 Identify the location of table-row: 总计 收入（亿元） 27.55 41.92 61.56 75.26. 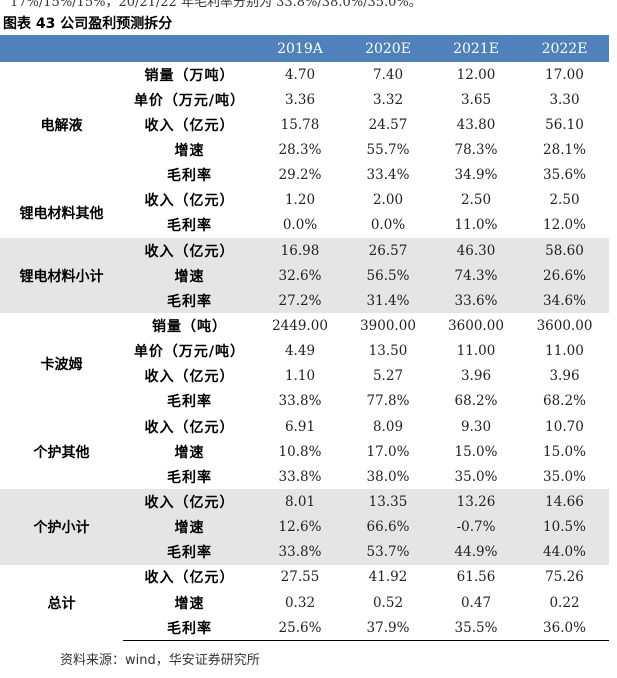
(304, 588).